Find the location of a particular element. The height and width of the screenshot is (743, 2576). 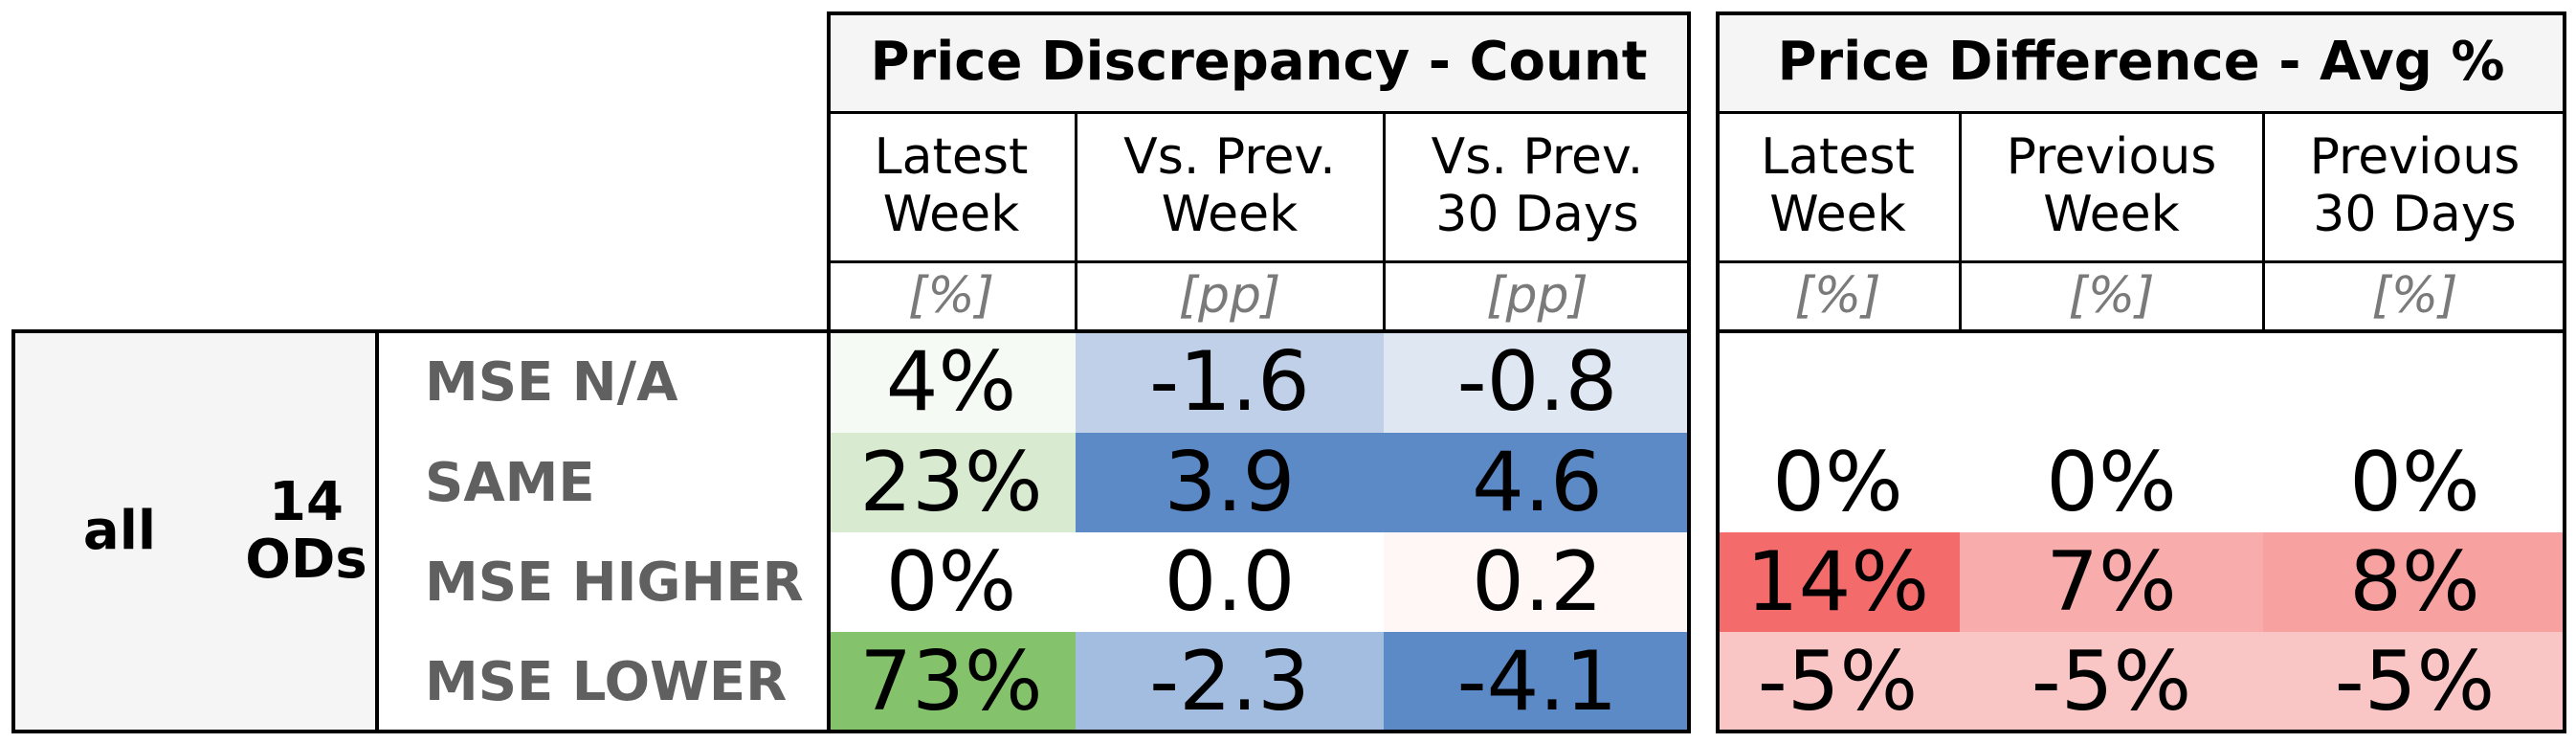

data-cell: -2.3 is located at coordinates (1230, 682).